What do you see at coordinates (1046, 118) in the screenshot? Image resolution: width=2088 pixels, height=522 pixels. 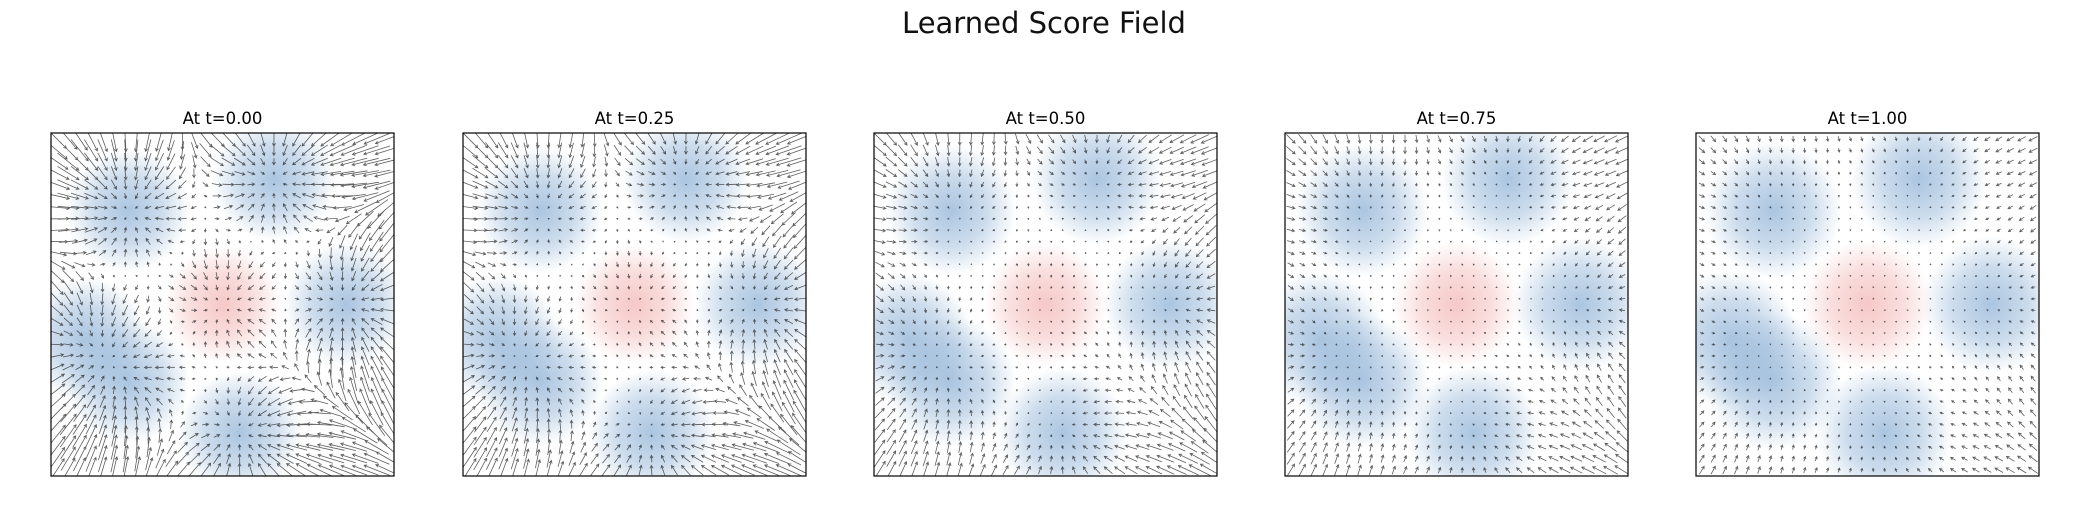 I see `panel-title: At t=0.50` at bounding box center [1046, 118].